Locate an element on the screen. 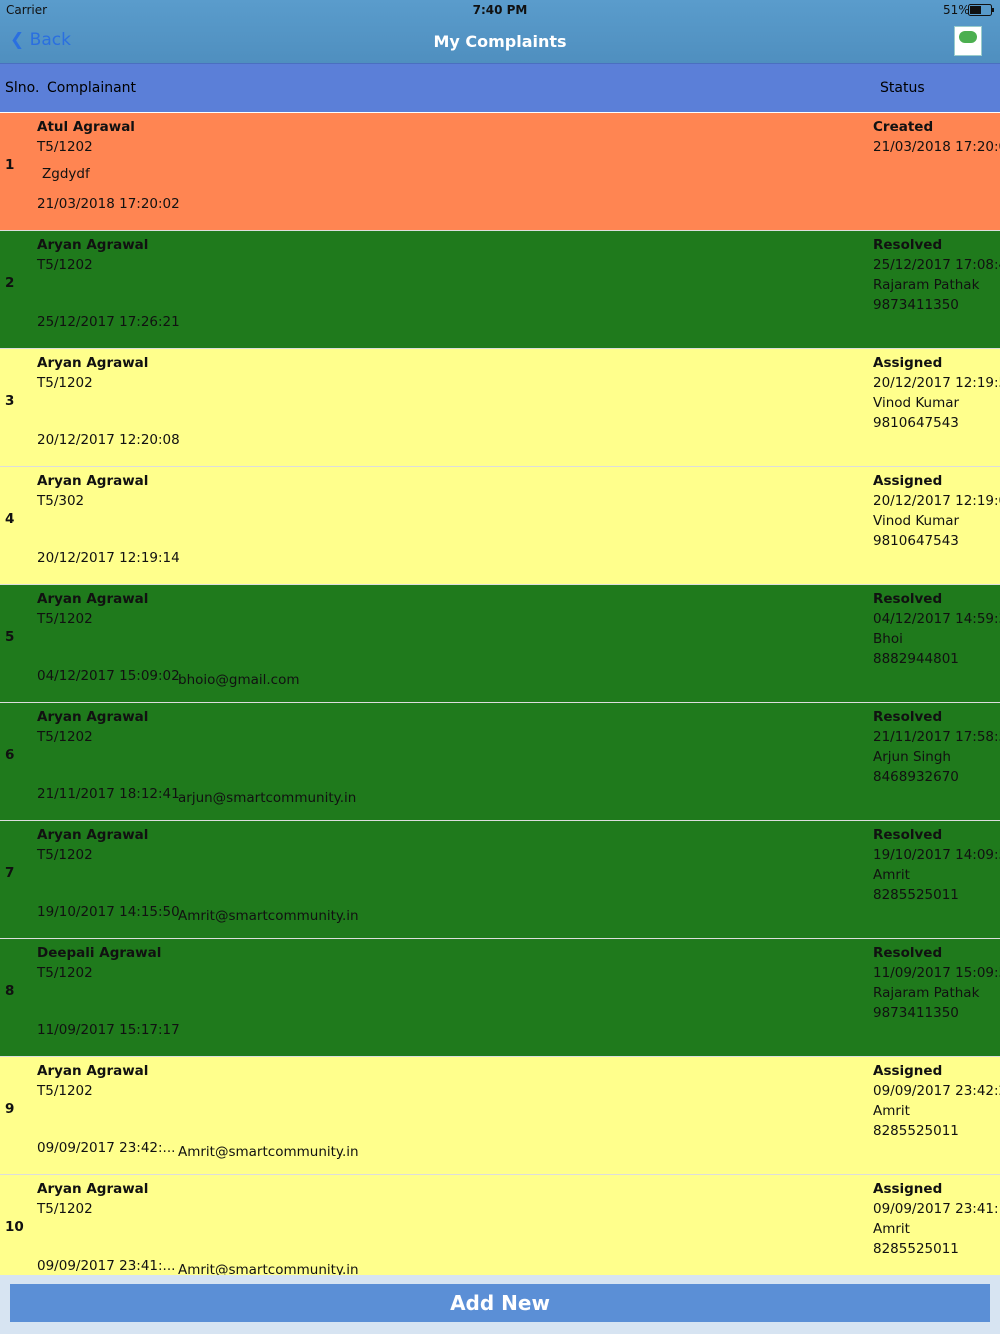 This screenshot has width=1000, height=1334. slno: 10 is located at coordinates (14, 1227).